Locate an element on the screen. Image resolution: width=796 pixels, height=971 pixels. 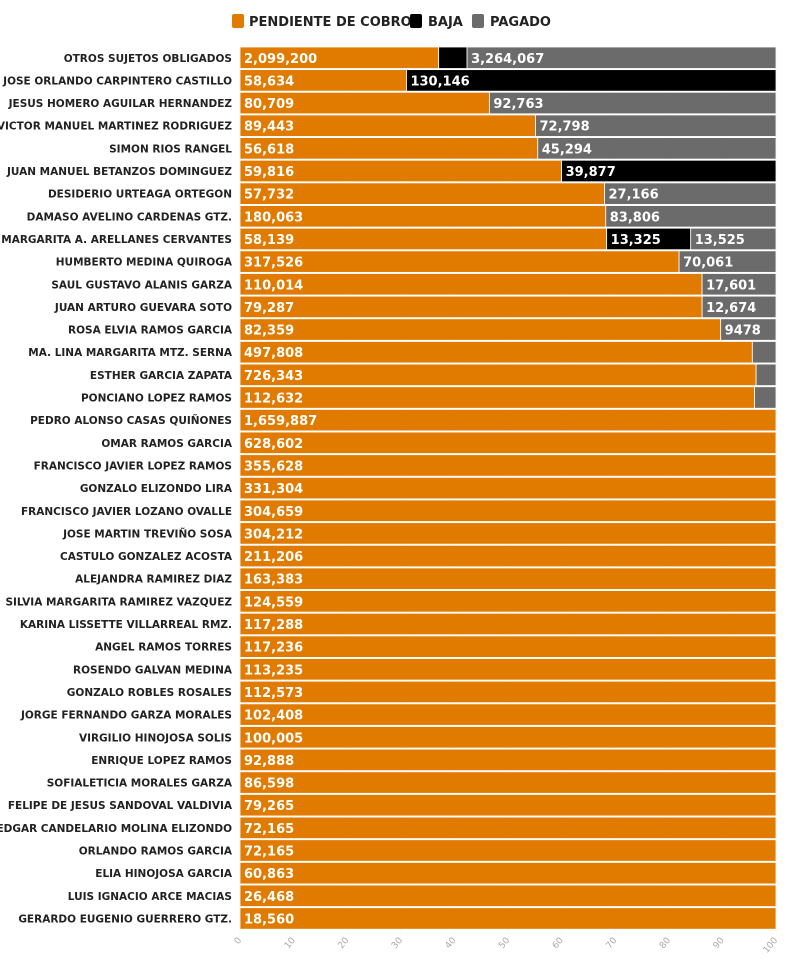
value-label-pendiente: 102,408 is located at coordinates (273, 716).